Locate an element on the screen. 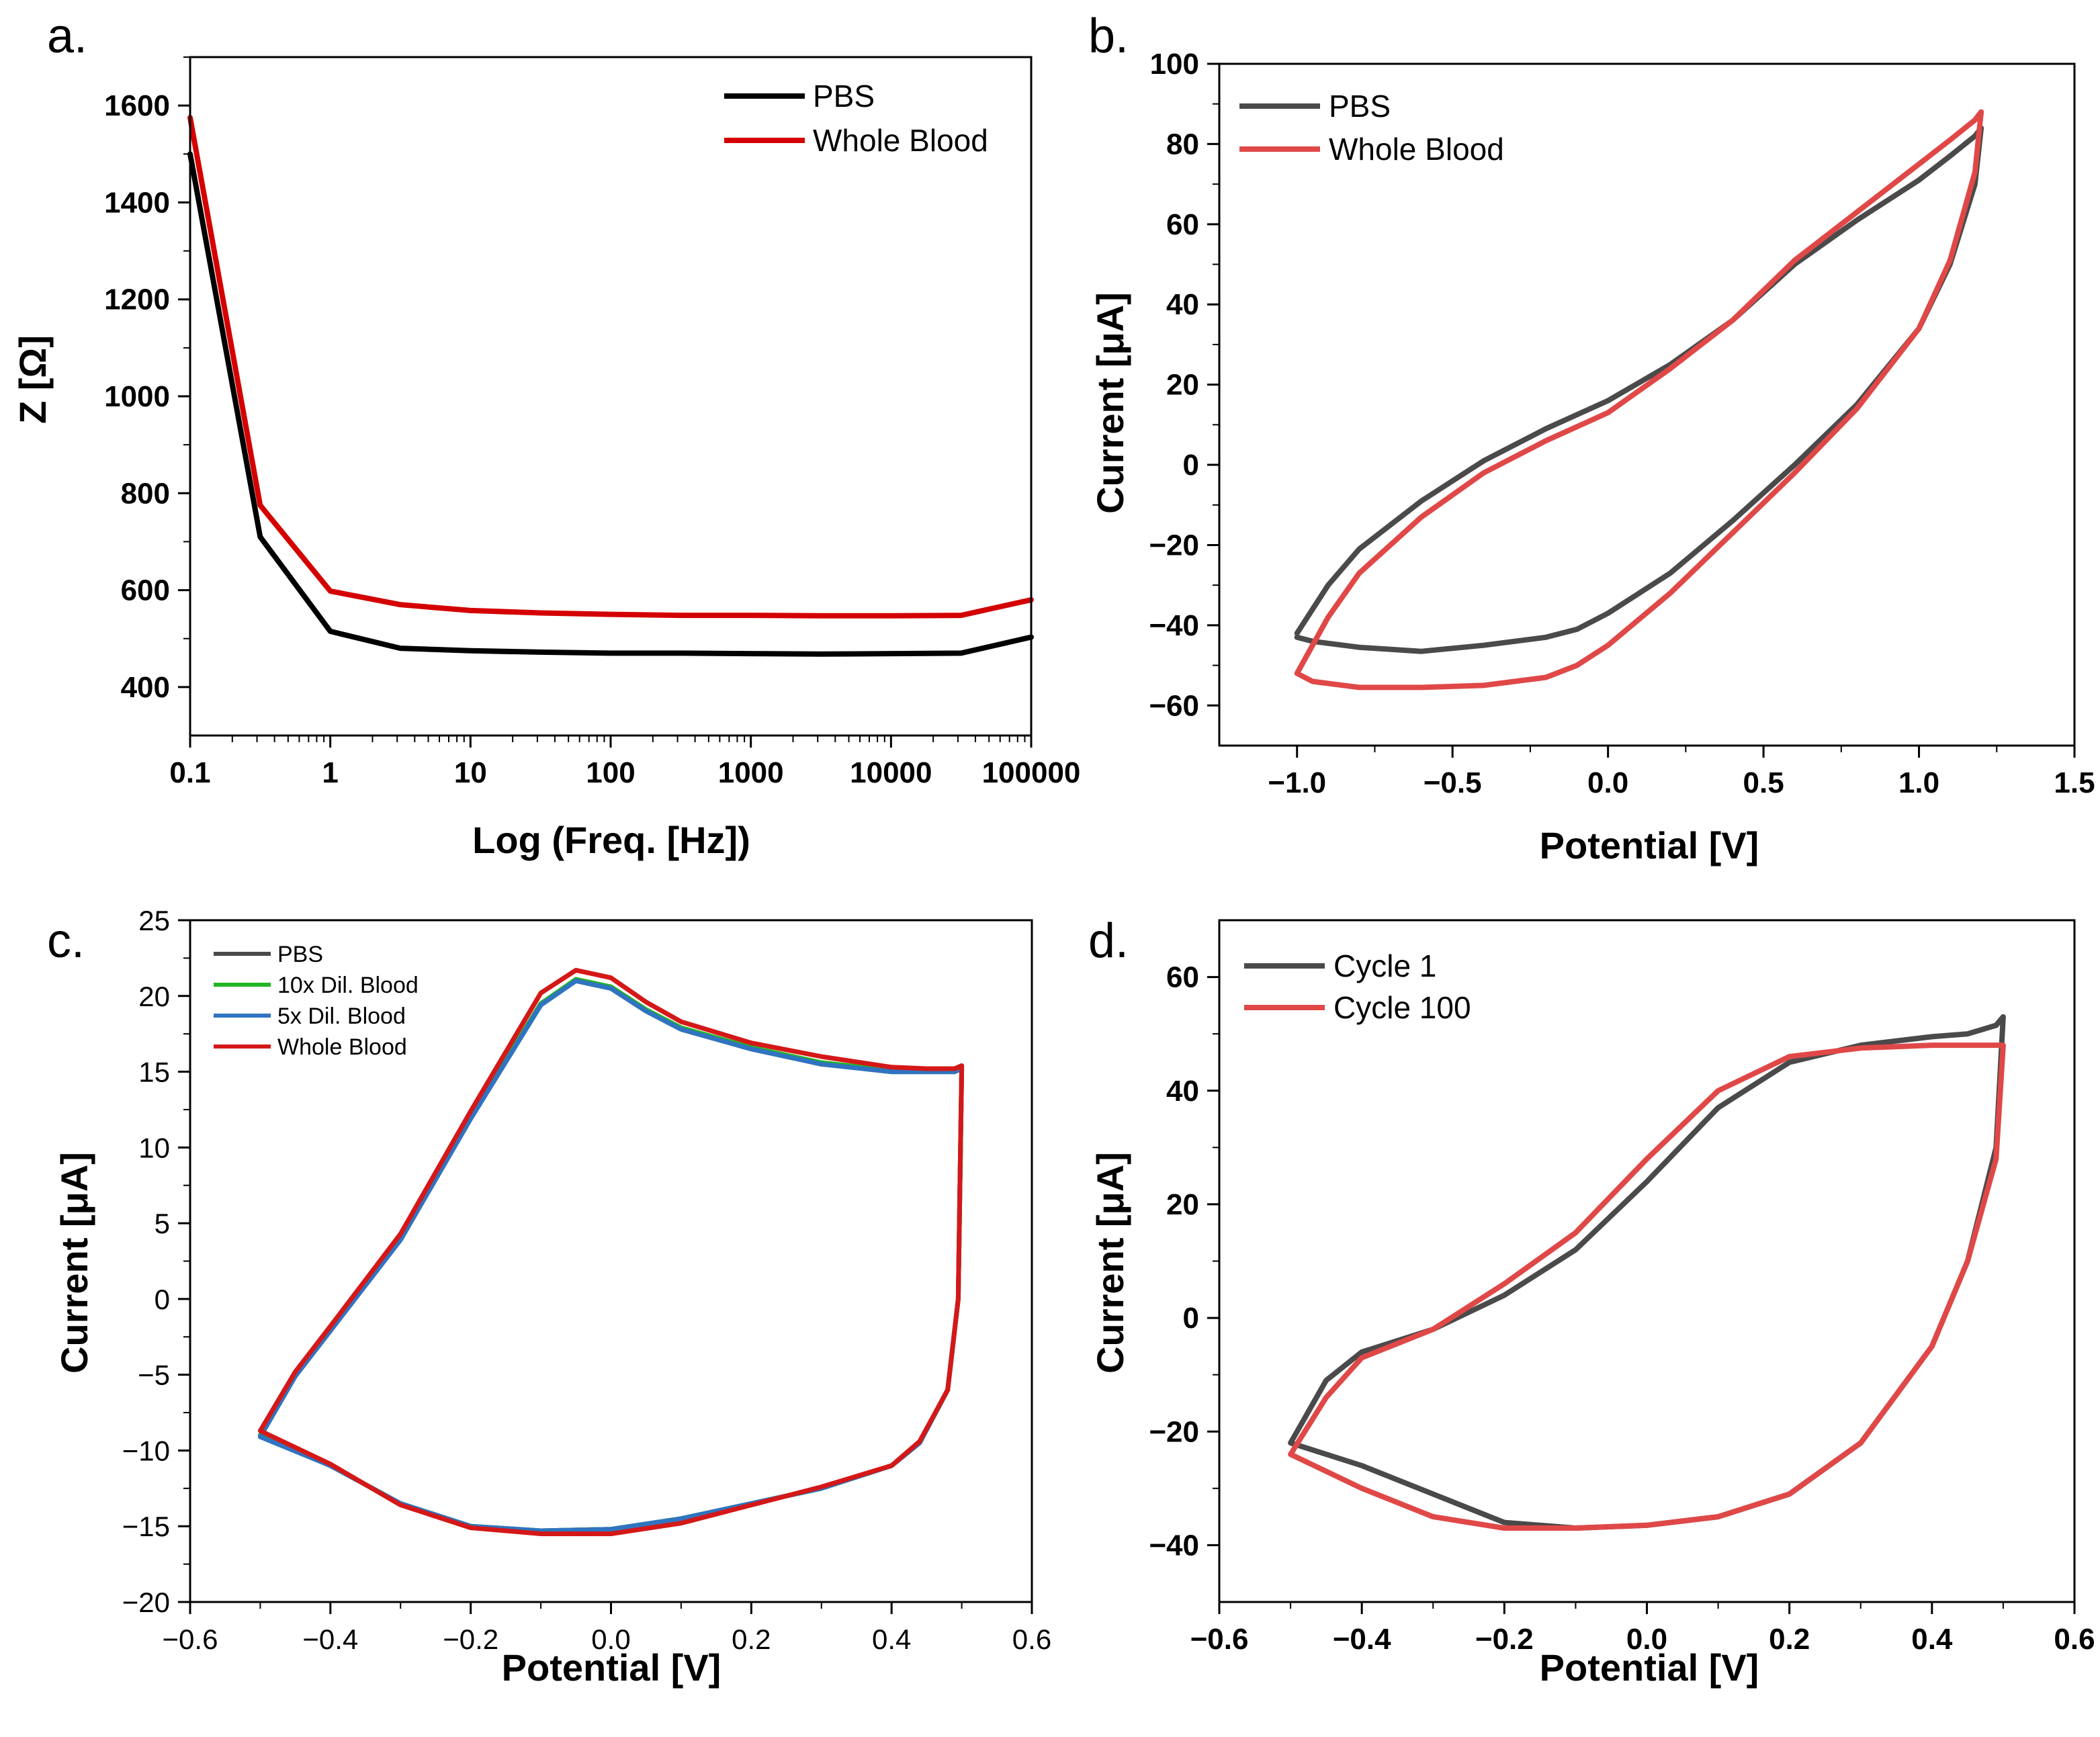 This screenshot has height=1737, width=2100. legend-b-label-pbs: PBS is located at coordinates (1360, 106).